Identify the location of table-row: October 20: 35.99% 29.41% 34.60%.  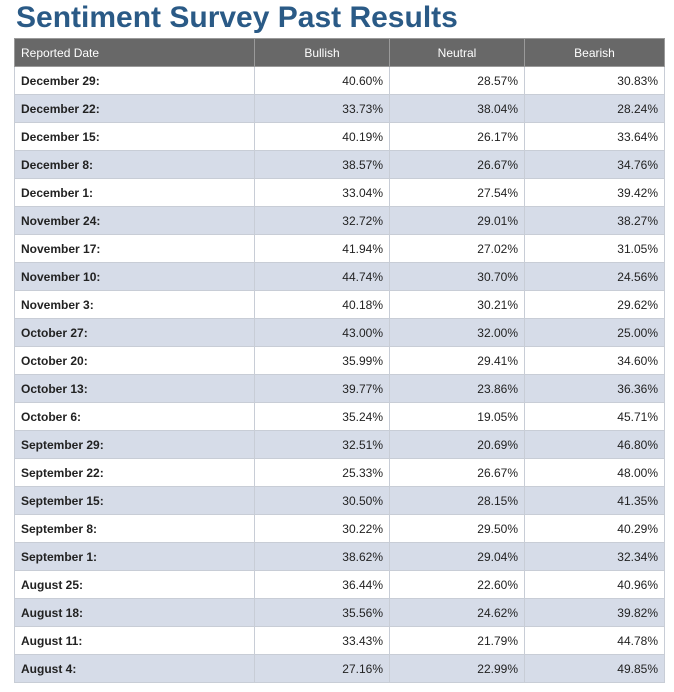
(339, 360).